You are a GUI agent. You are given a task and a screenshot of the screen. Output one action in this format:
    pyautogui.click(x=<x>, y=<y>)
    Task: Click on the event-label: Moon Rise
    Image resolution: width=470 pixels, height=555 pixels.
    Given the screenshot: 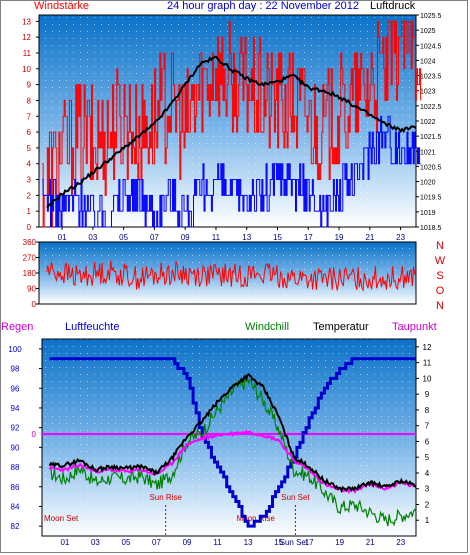 What is the action you would take?
    pyautogui.click(x=256, y=518)
    